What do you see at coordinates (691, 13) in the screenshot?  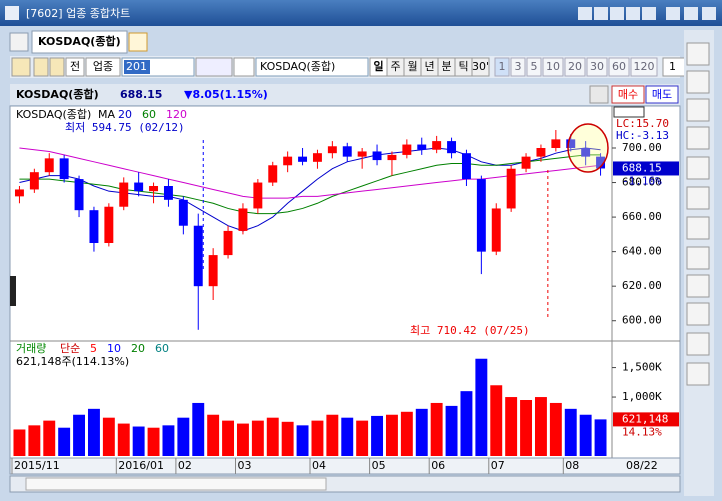 I see `maximize` at bounding box center [691, 13].